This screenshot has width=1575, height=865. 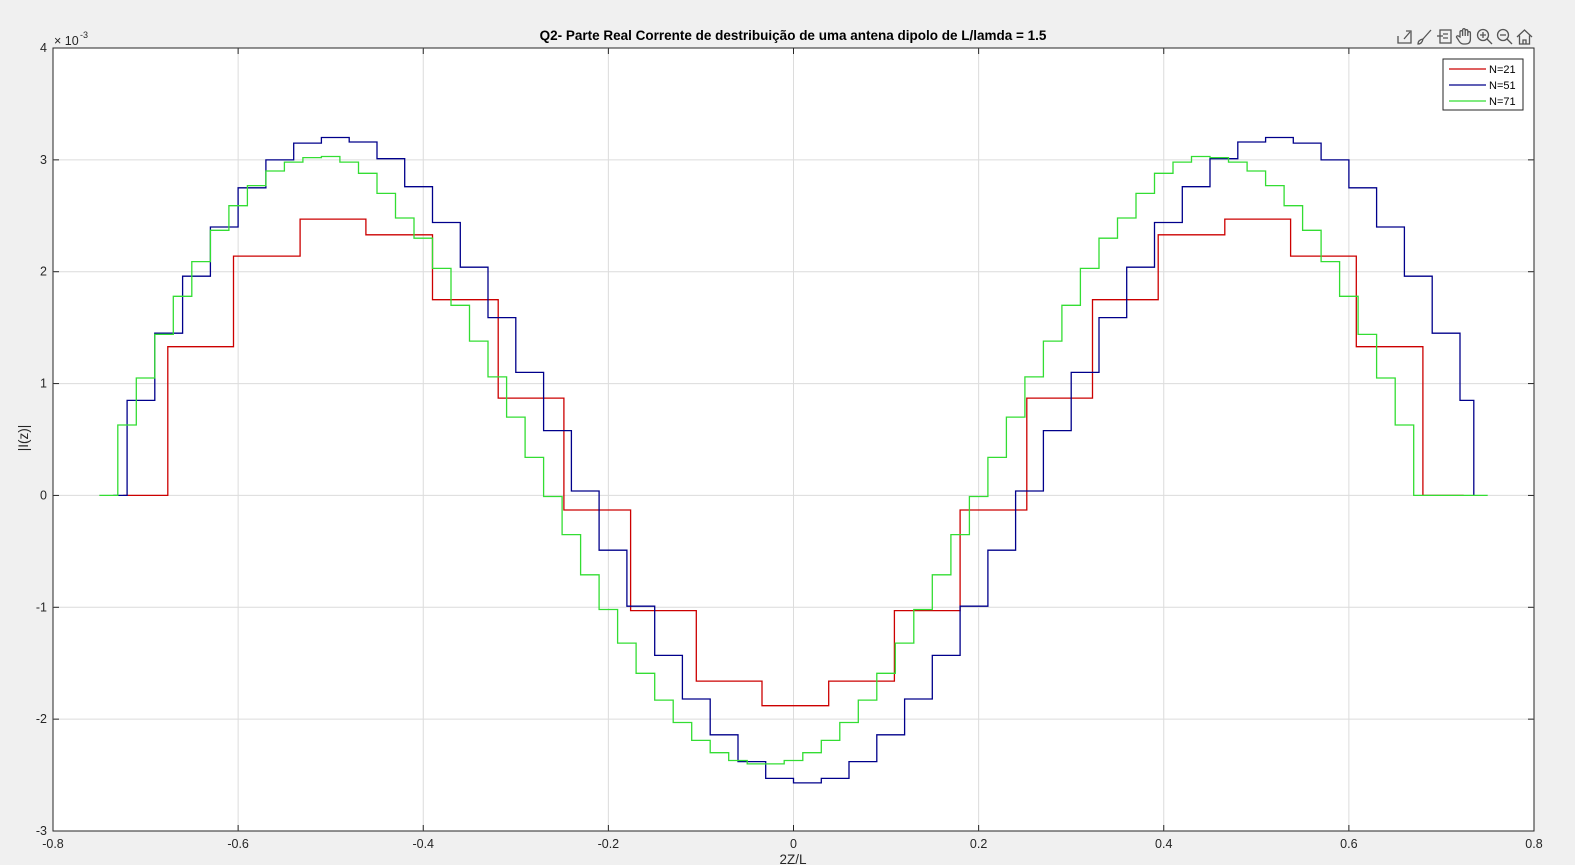 What do you see at coordinates (1524, 36) in the screenshot?
I see `home-icon` at bounding box center [1524, 36].